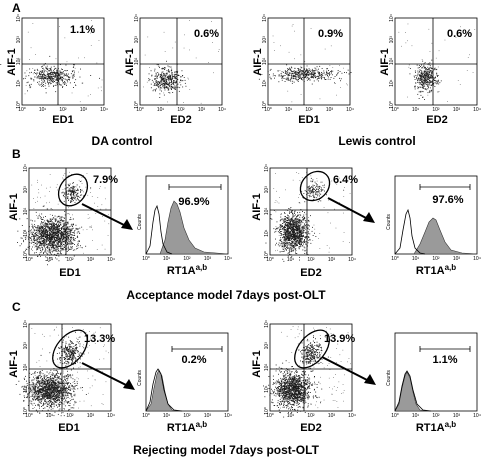 This screenshot has width=500, height=462. I want to click on arrow-c1, so click(108, 376).